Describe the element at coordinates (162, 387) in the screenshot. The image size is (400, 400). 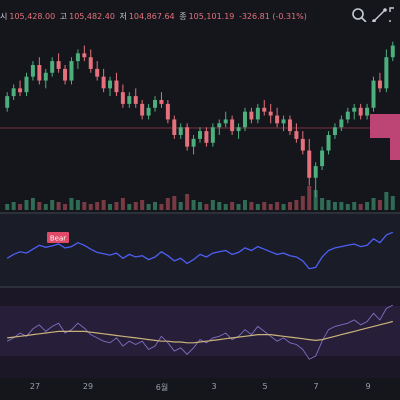
I see `x-tick-label: 6월` at that location.